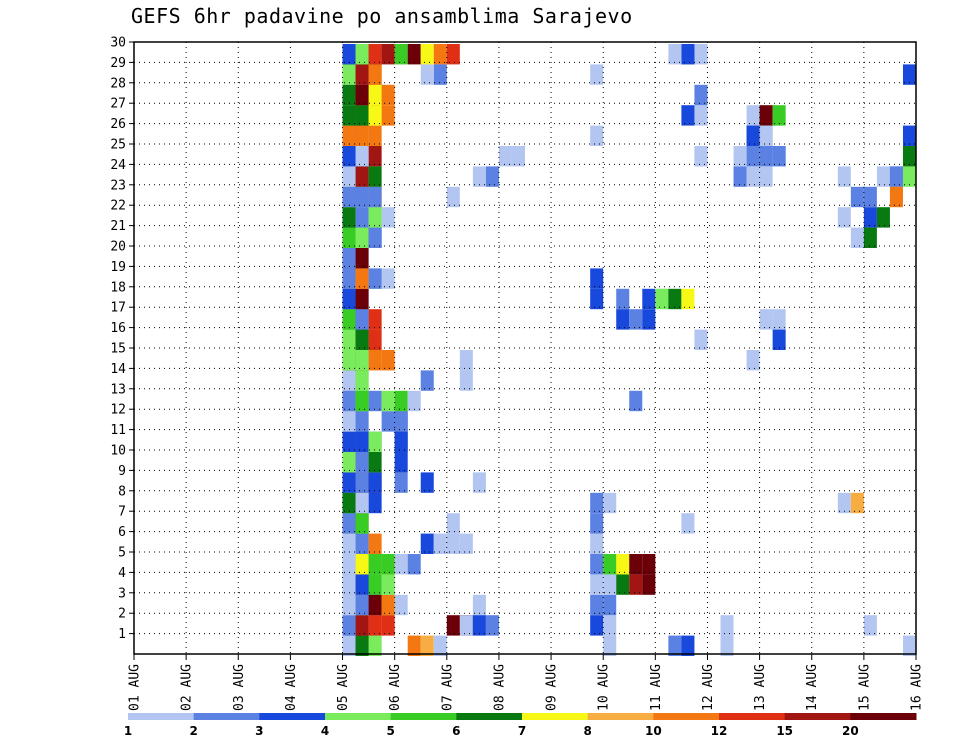 This screenshot has width=960, height=742. Describe the element at coordinates (291, 687) in the screenshot. I see `x-tick-label: 04 AUG` at that location.